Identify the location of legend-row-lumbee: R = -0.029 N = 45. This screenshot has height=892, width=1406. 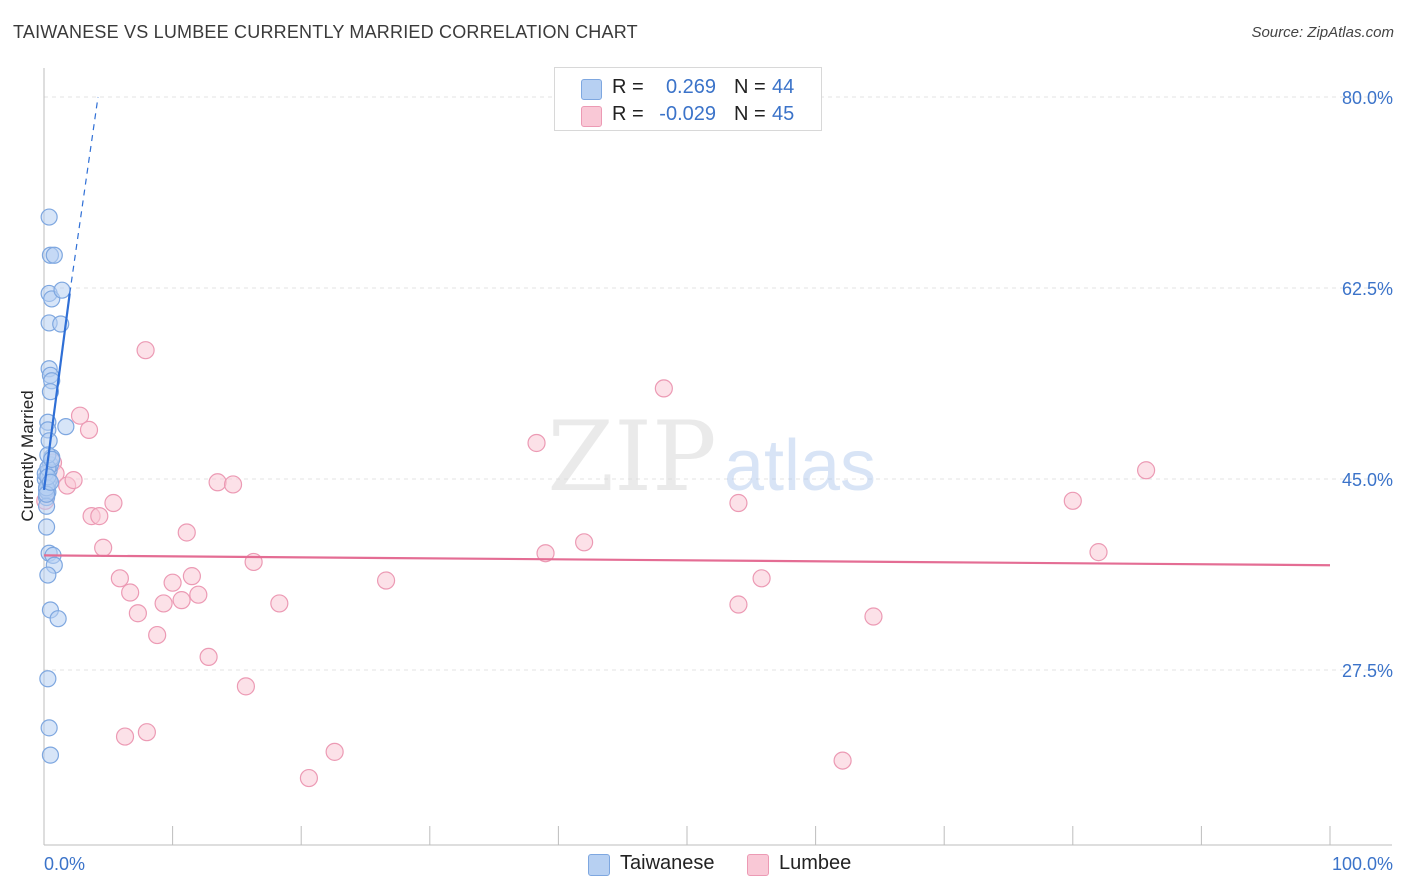
(688, 116).